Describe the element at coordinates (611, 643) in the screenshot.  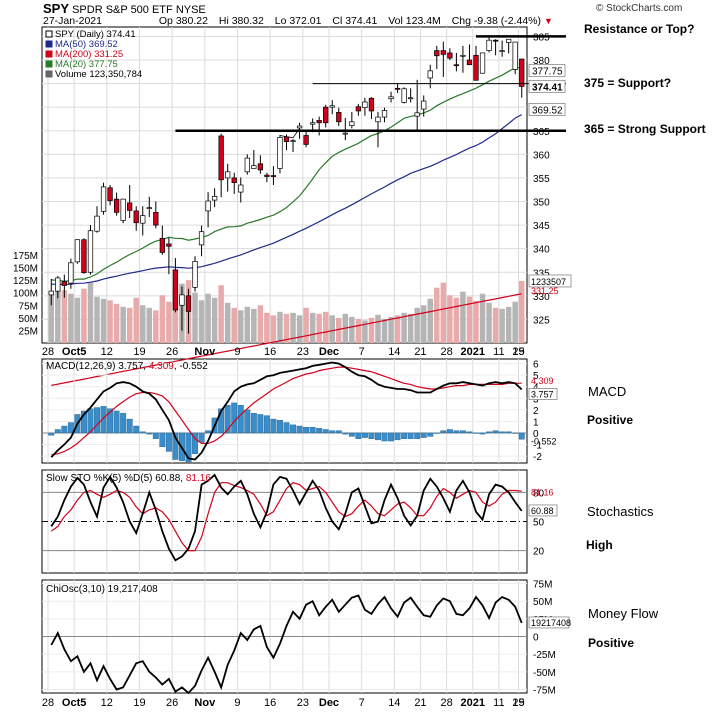
I see `annotation-moneyflow-state: Positive` at that location.